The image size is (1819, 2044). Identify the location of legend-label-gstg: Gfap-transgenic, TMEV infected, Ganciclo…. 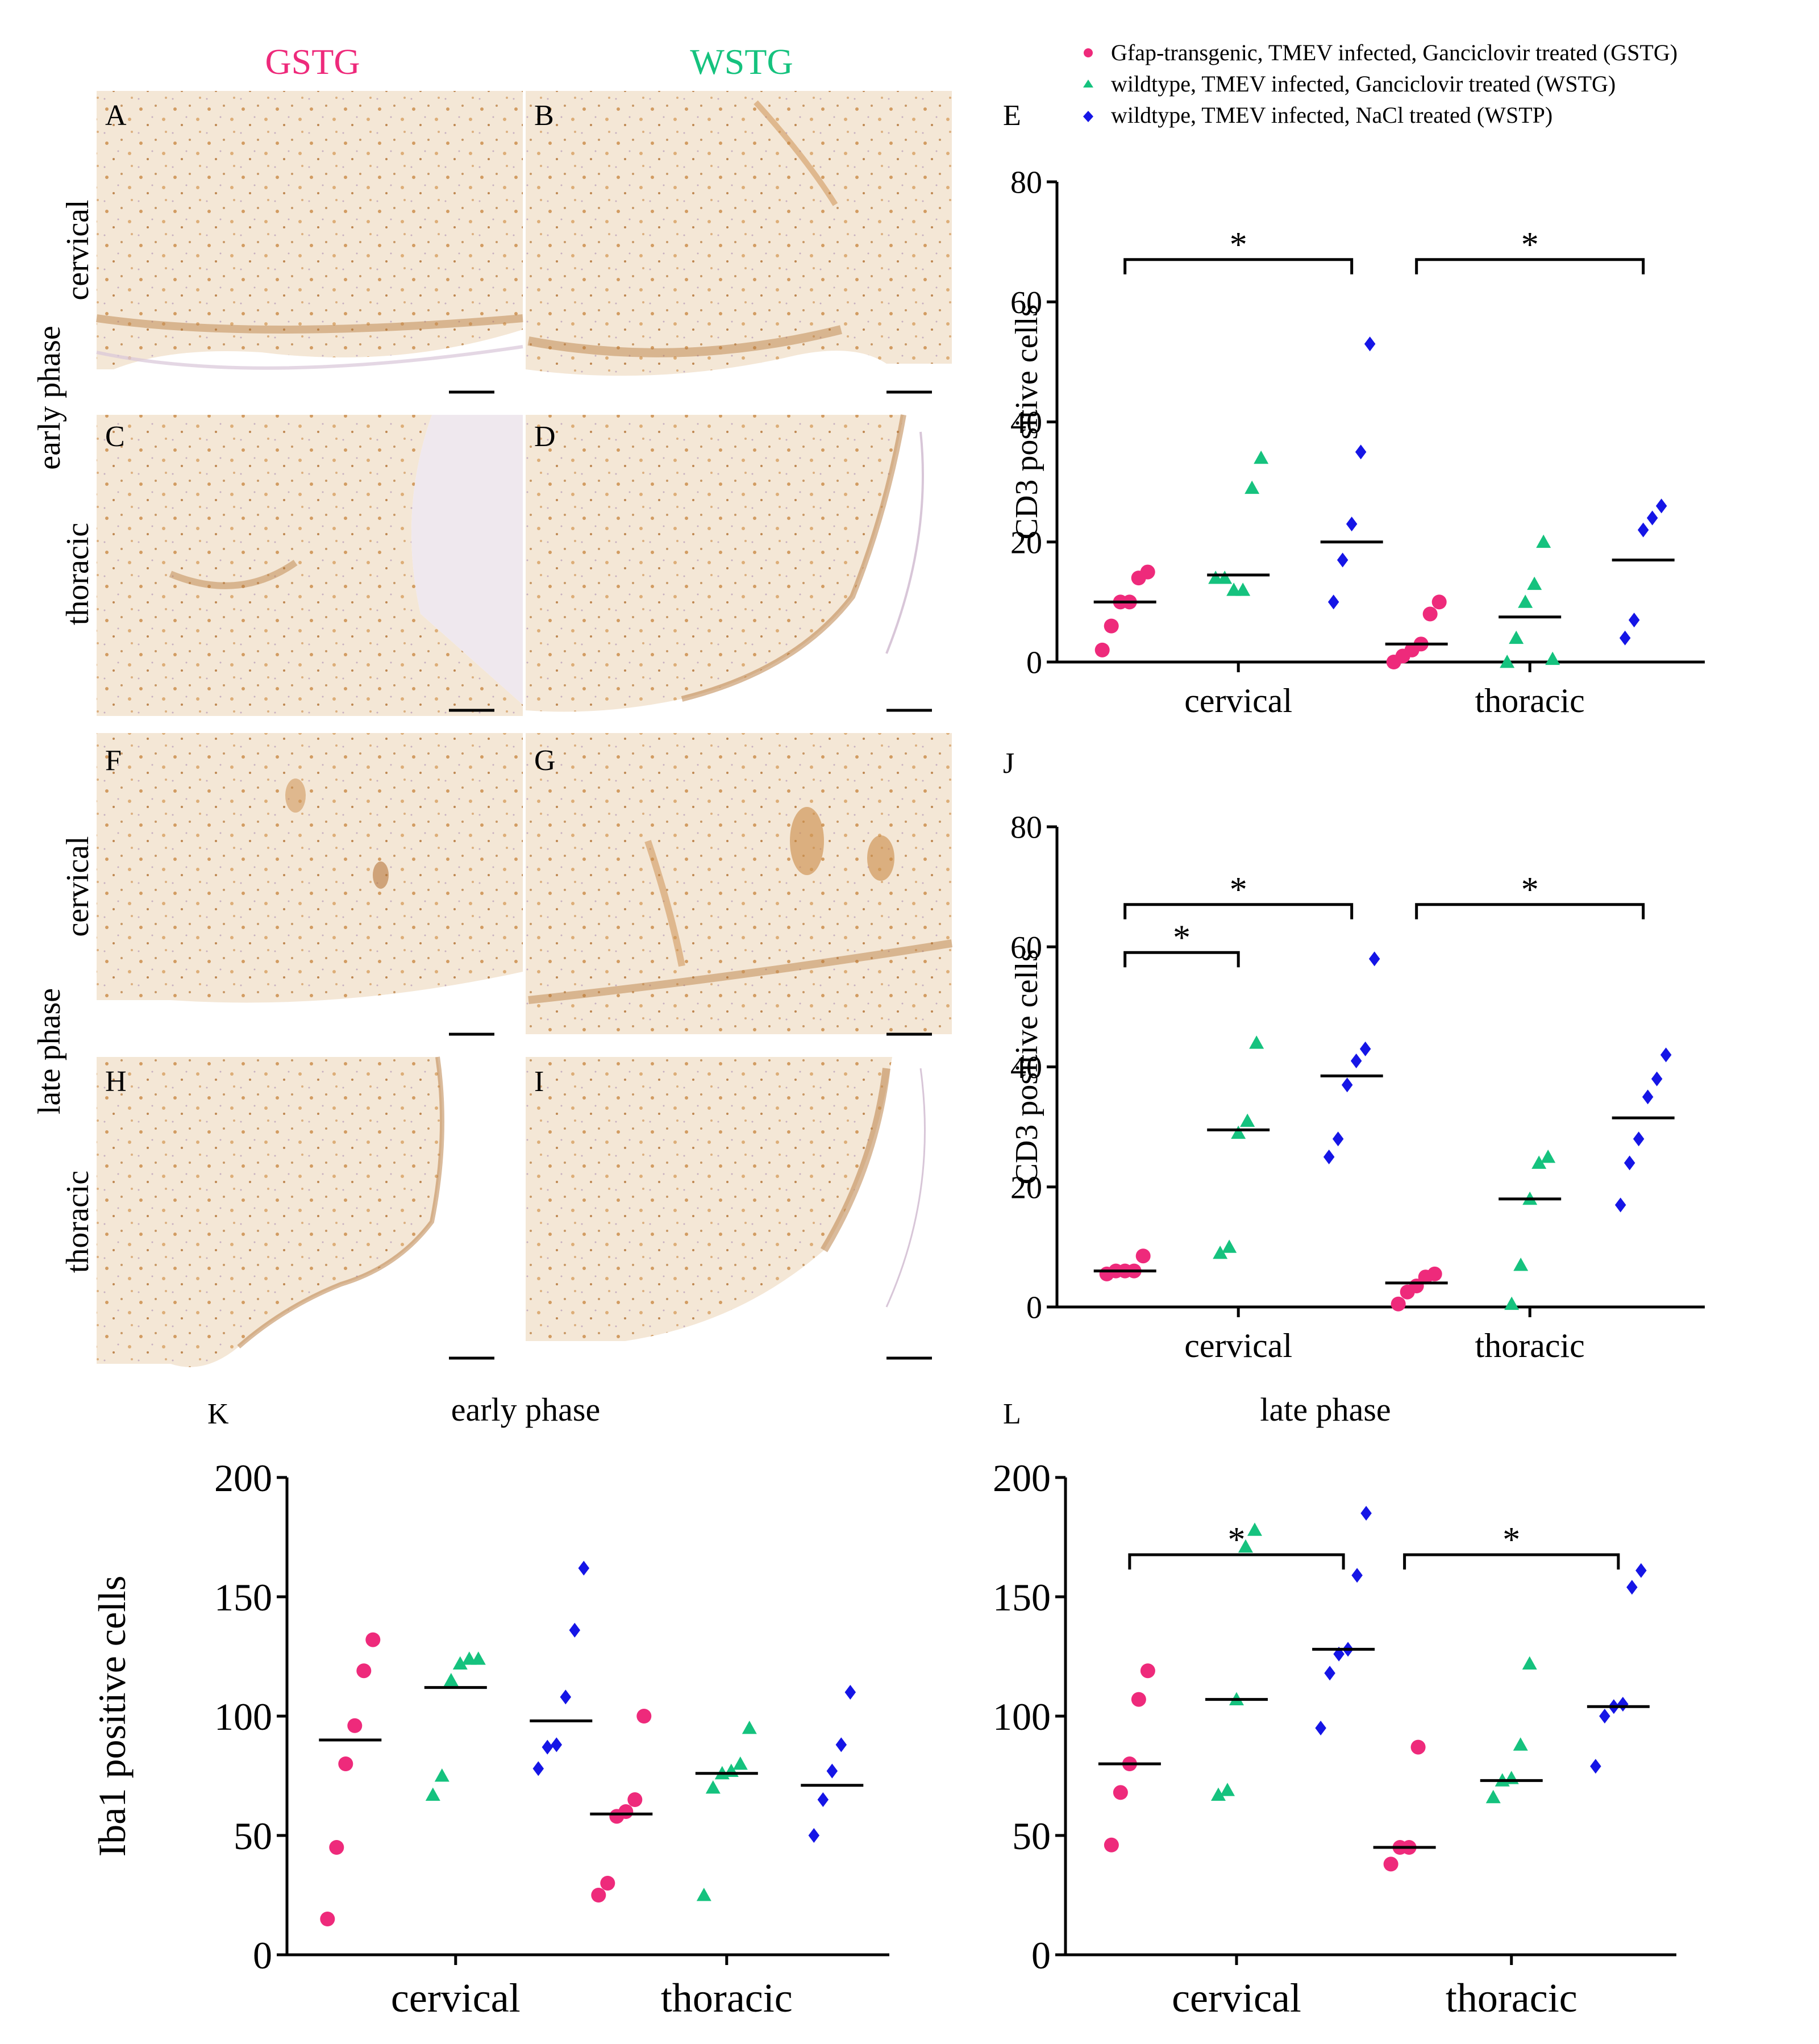
(1394, 53).